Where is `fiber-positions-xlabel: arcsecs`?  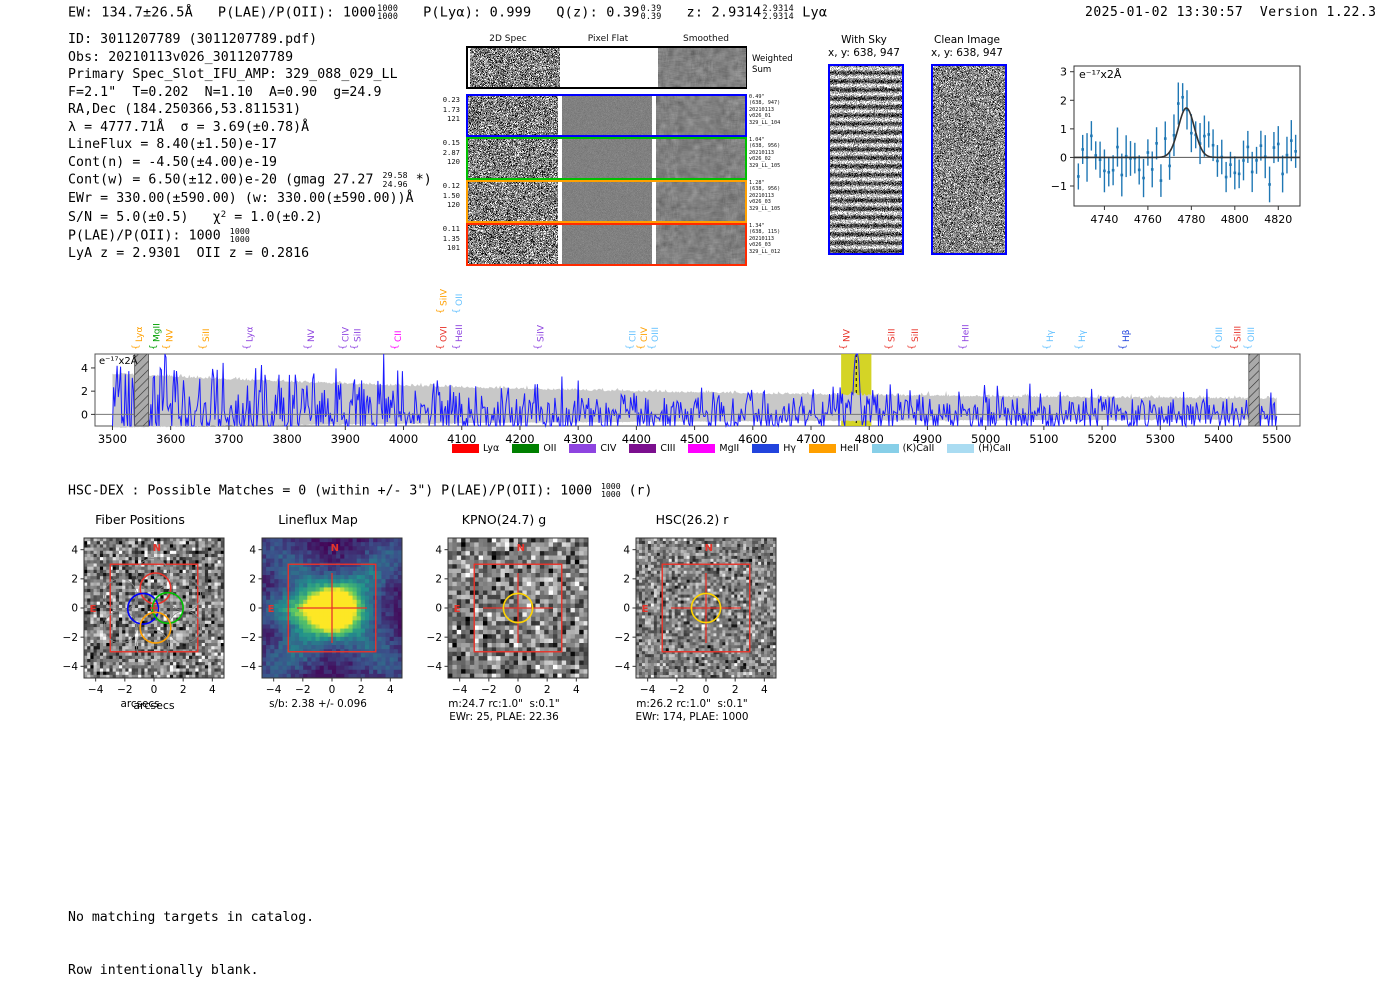
fiber-positions-xlabel: arcsecs is located at coordinates (140, 705).